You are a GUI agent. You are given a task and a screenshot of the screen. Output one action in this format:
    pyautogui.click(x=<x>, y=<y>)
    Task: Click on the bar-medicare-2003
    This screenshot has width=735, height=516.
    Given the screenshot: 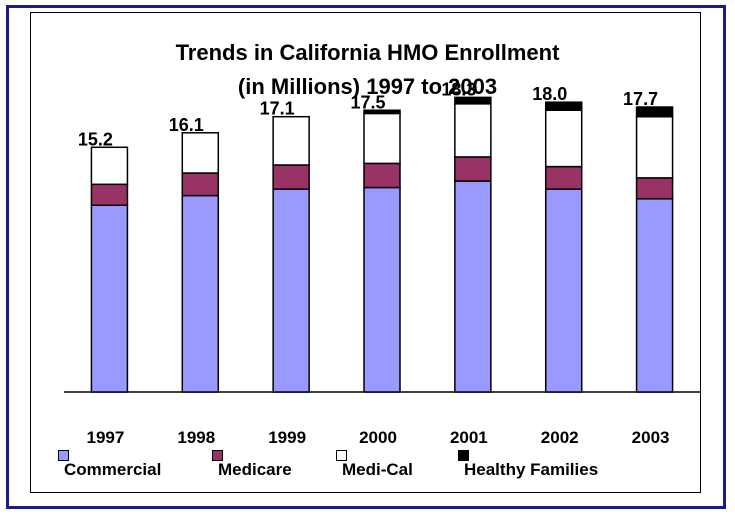 What is the action you would take?
    pyautogui.click(x=654, y=188)
    